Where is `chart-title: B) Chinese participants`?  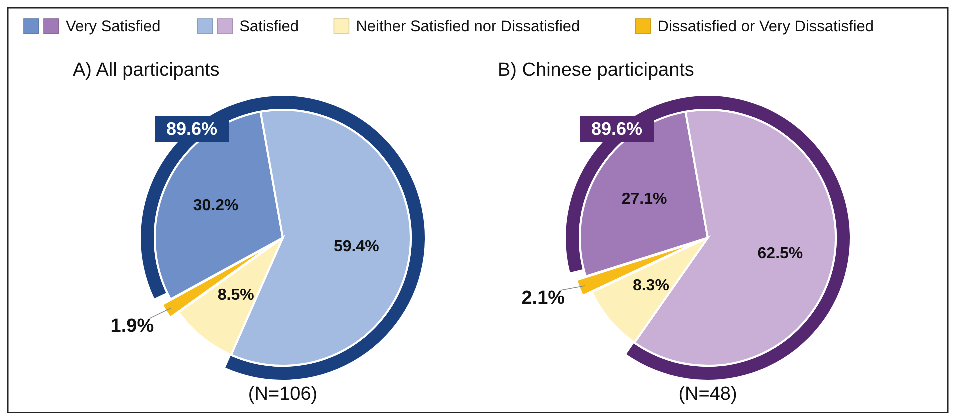
chart-title: B) Chinese participants is located at coordinates (596, 70).